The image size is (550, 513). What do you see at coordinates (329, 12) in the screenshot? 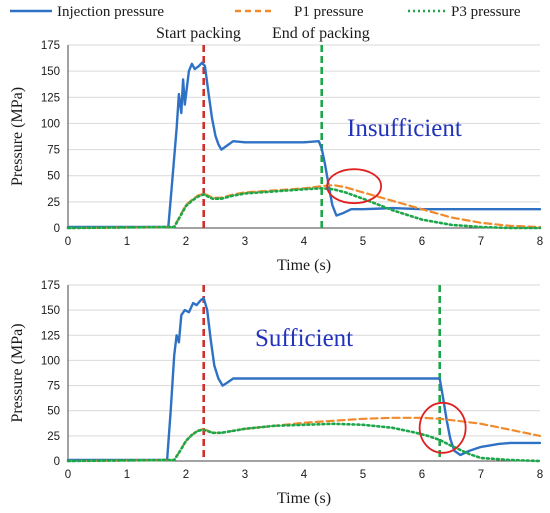
I see `legend-label-p1: P1 pressure` at bounding box center [329, 12].